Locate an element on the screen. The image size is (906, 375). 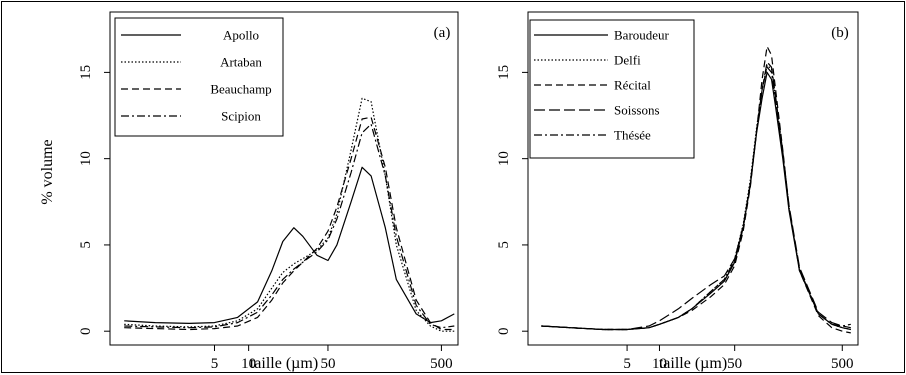
y-axis-label: % volume is located at coordinates (47, 171).